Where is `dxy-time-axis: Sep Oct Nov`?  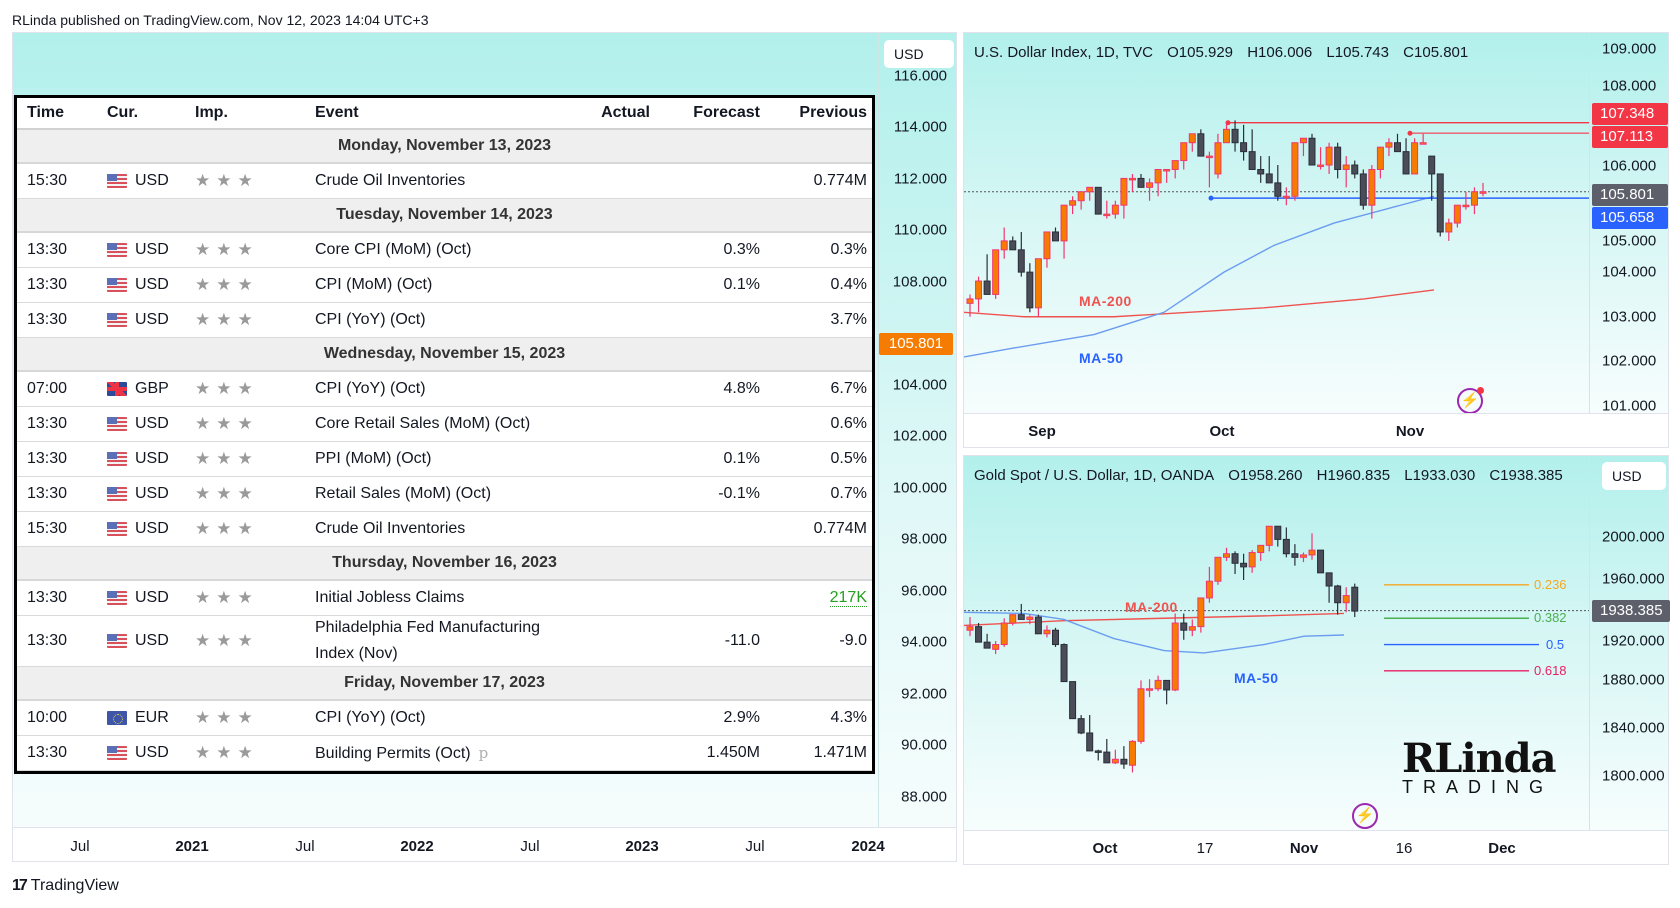
dxy-time-axis: Sep Oct Nov is located at coordinates (1316, 430).